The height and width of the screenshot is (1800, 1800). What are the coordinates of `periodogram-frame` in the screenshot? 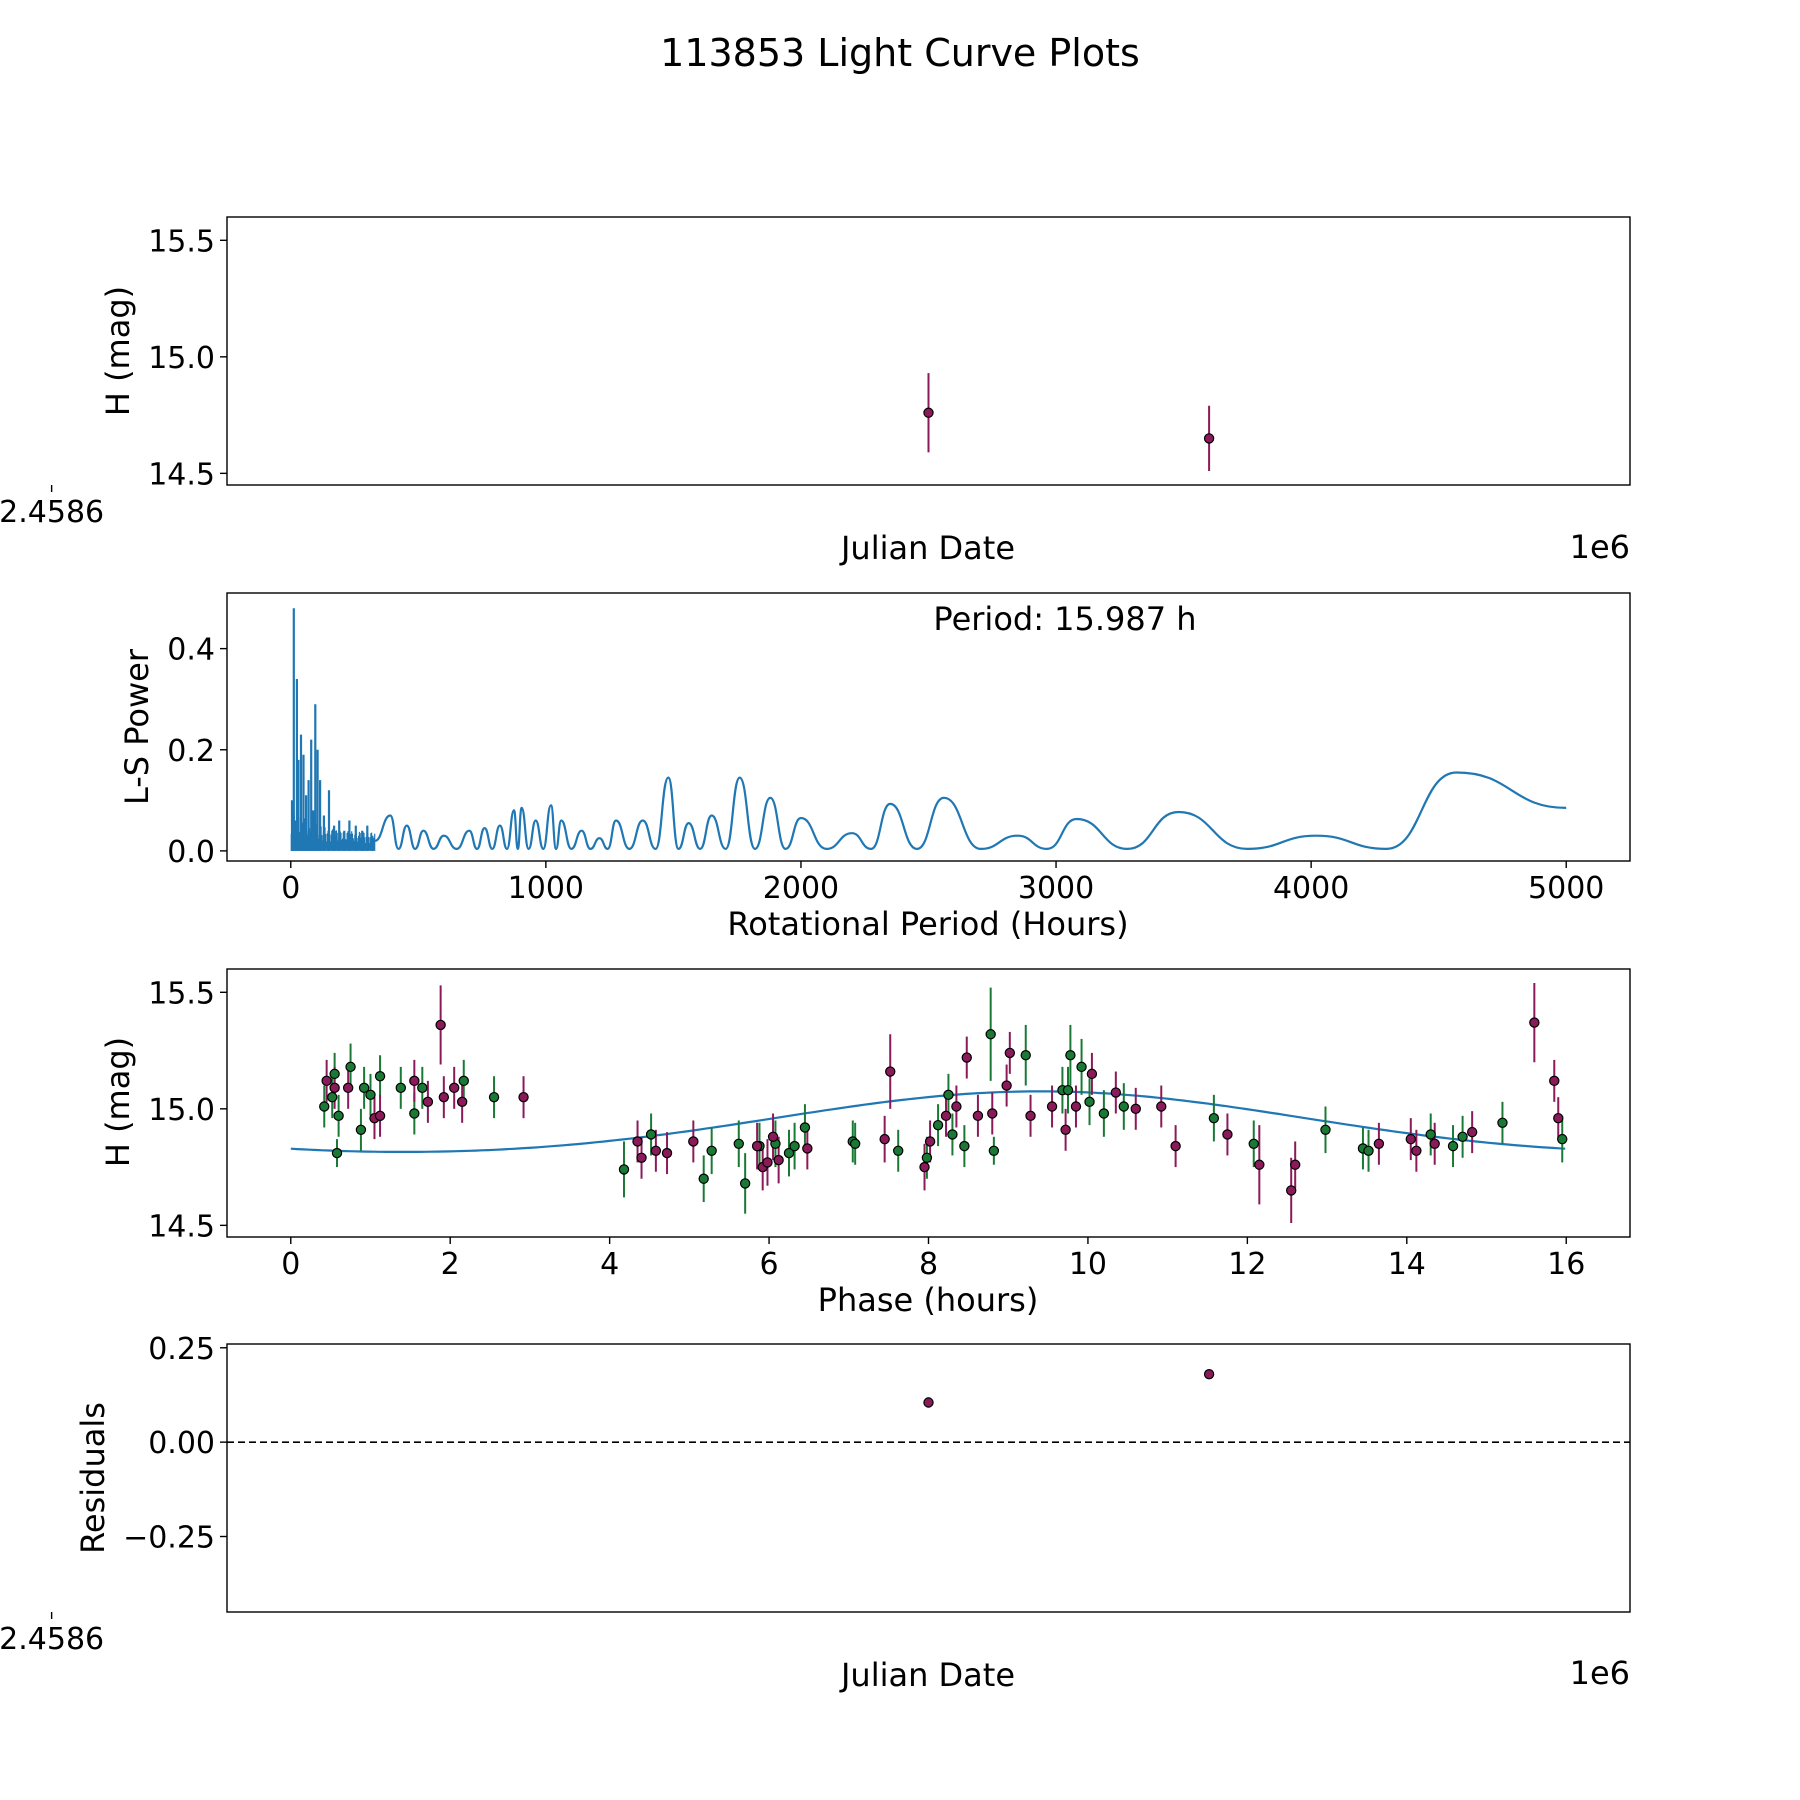 It's located at (928, 727).